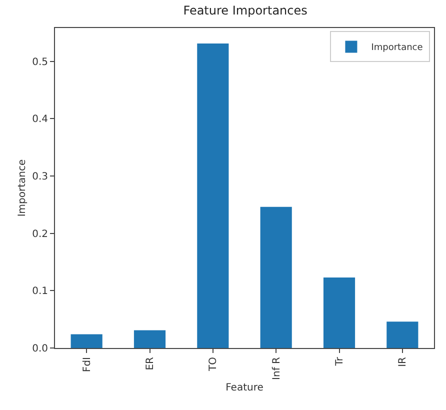 This screenshot has width=446, height=410. What do you see at coordinates (214, 364) in the screenshot?
I see `x-tick-label: TO` at bounding box center [214, 364].